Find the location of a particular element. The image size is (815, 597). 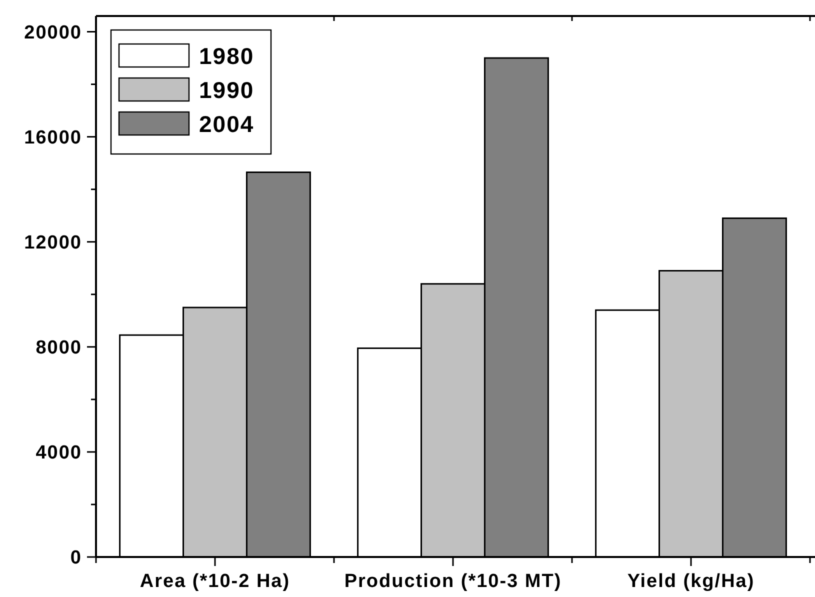

y-tick-label: 8000 is located at coordinates (59, 348).